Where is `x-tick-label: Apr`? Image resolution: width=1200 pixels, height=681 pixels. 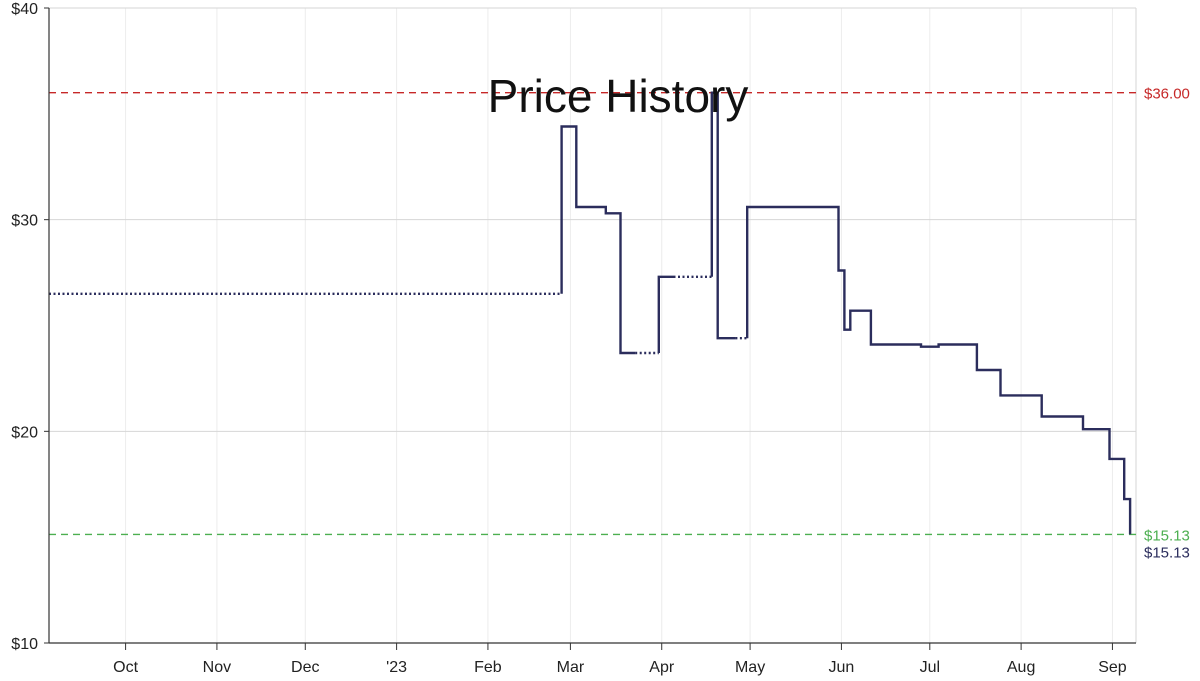 x-tick-label: Apr is located at coordinates (662, 667).